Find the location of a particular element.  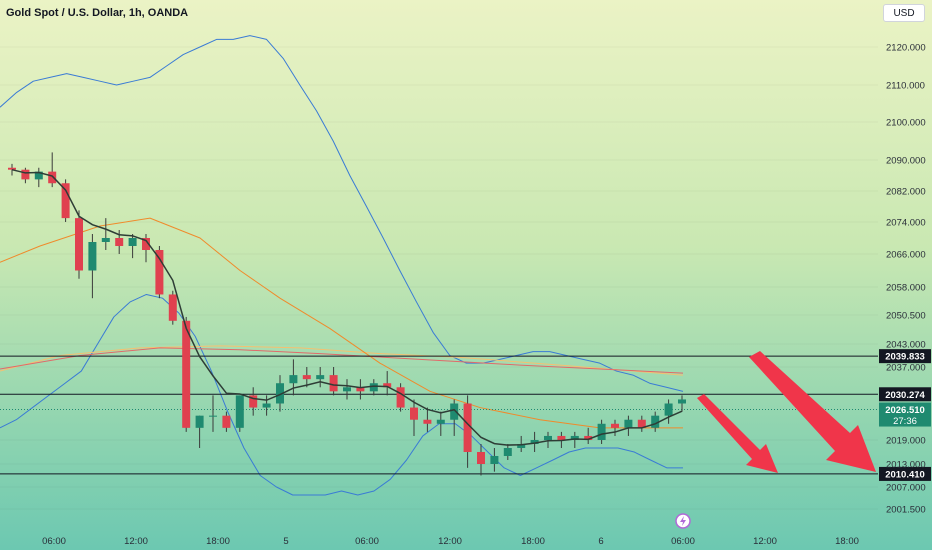

price-tick-9: 2043.000 is located at coordinates (906, 345).